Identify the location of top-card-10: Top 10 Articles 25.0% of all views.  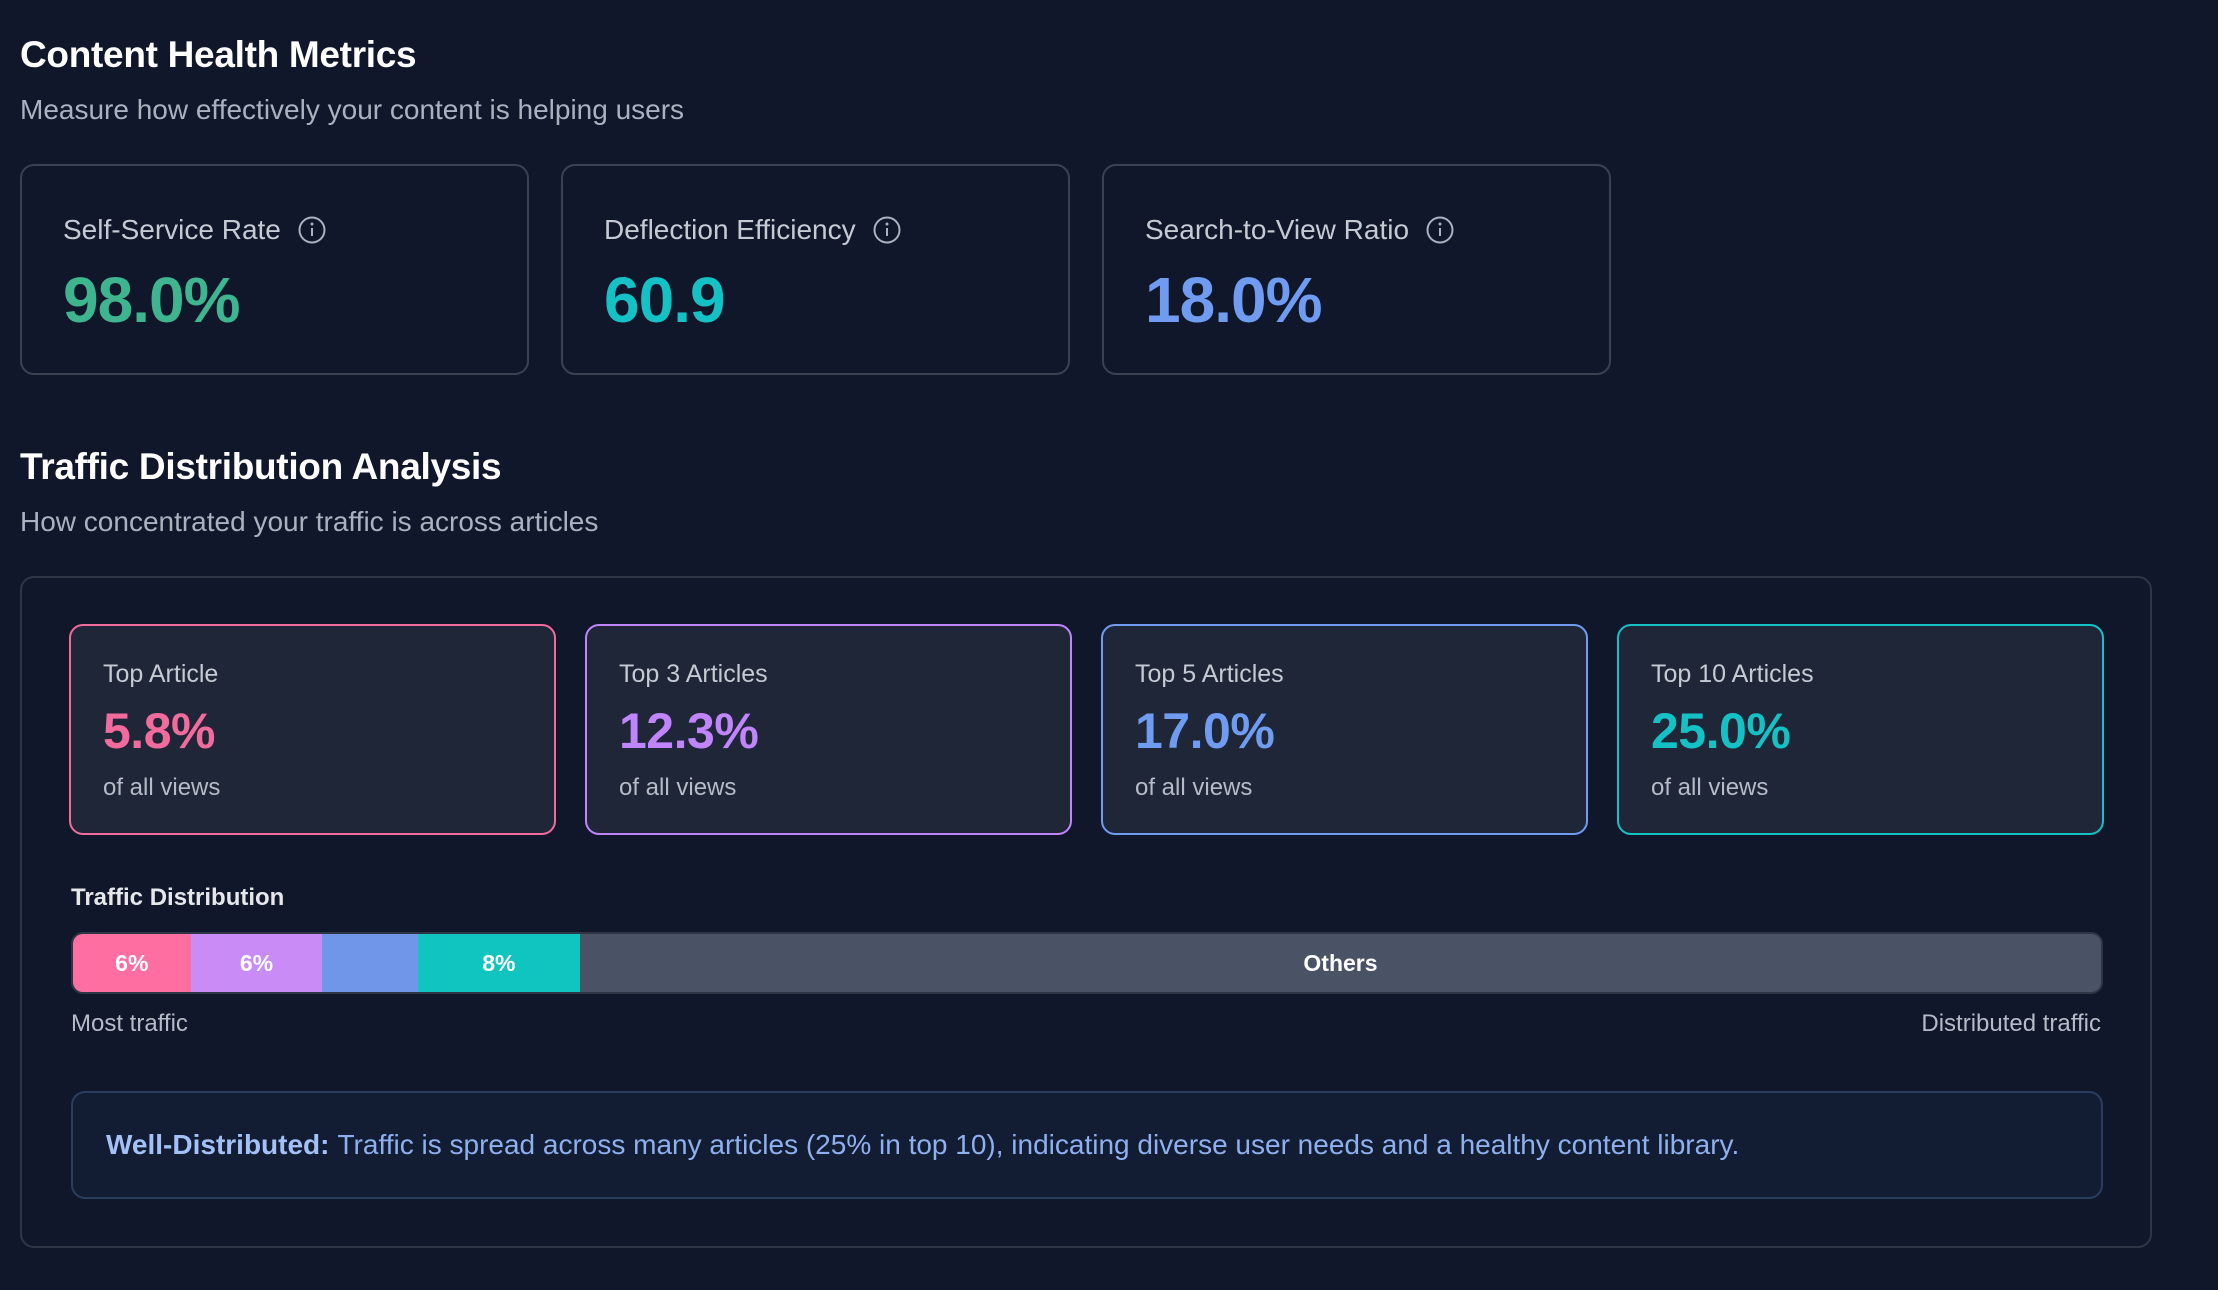
(1860, 729).